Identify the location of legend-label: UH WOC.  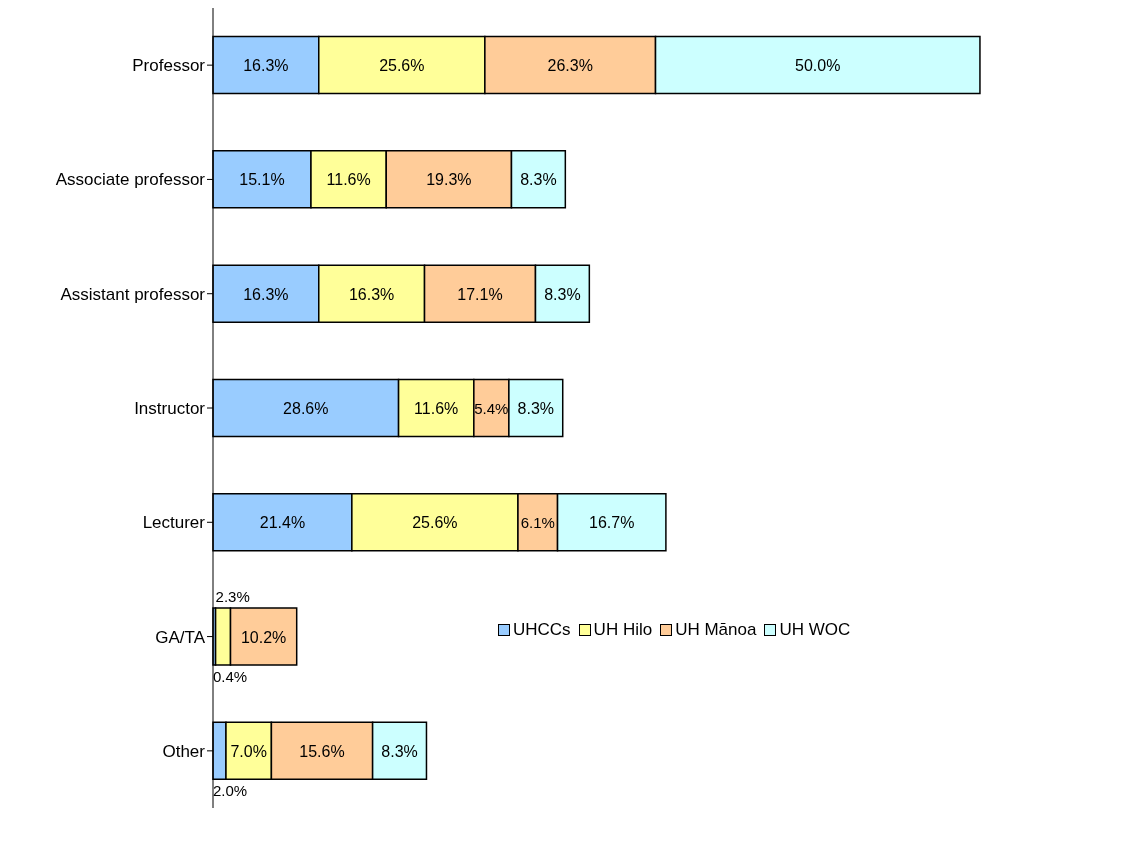
(814, 630).